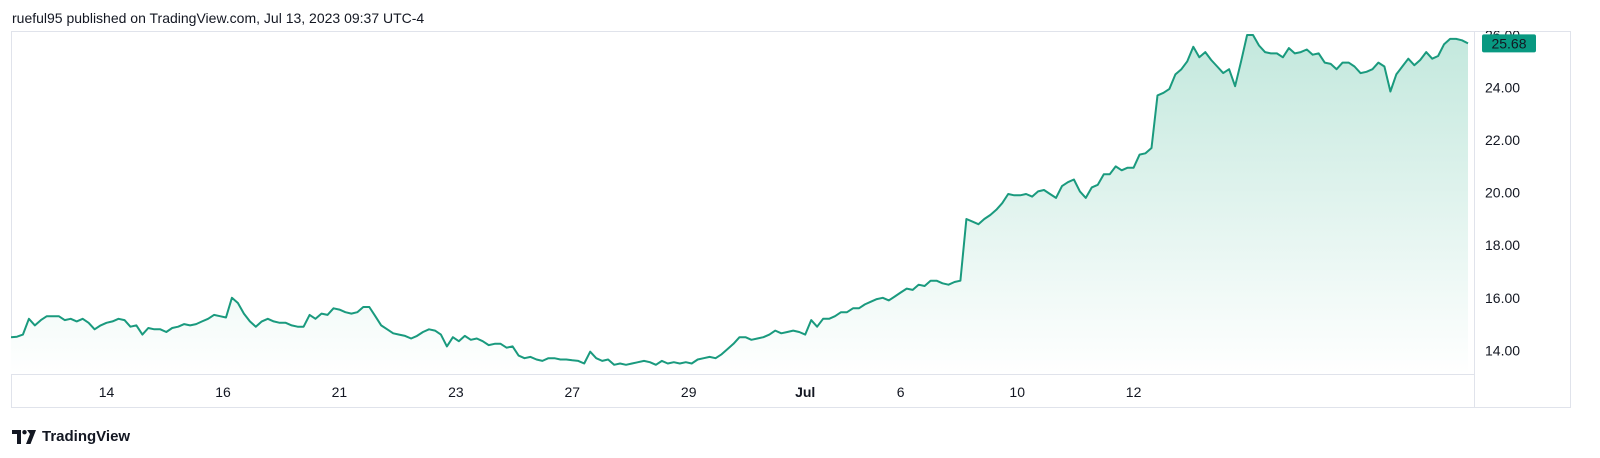 This screenshot has height=458, width=1600. What do you see at coordinates (107, 392) in the screenshot?
I see `time-tick-label: 14` at bounding box center [107, 392].